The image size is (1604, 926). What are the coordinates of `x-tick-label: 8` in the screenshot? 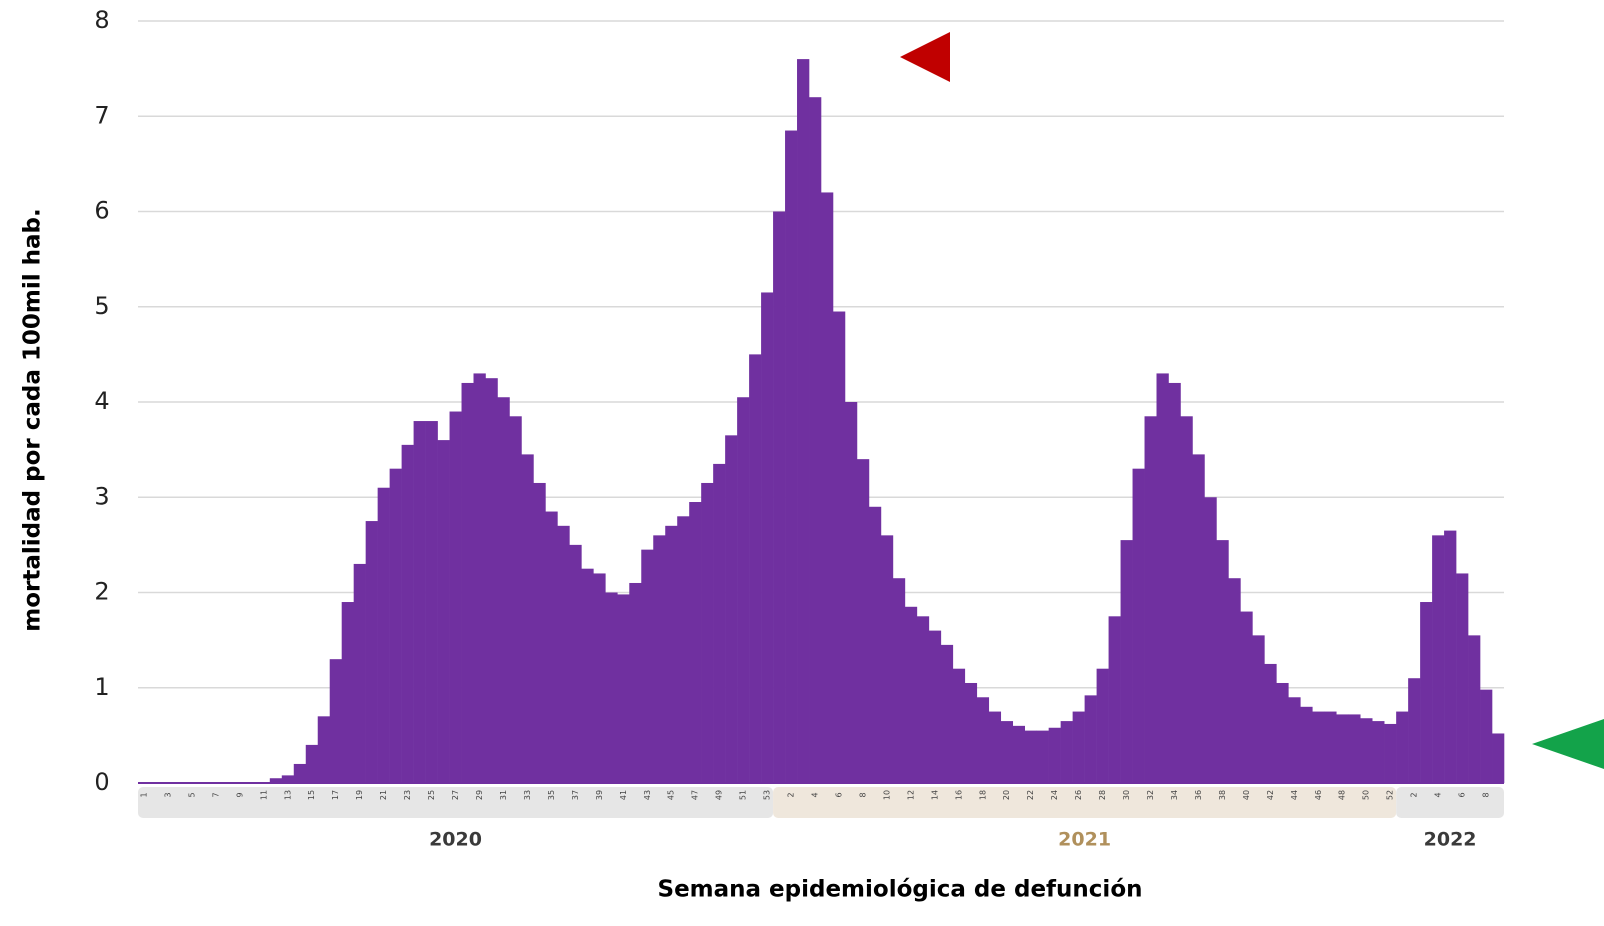 It's located at (862, 794).